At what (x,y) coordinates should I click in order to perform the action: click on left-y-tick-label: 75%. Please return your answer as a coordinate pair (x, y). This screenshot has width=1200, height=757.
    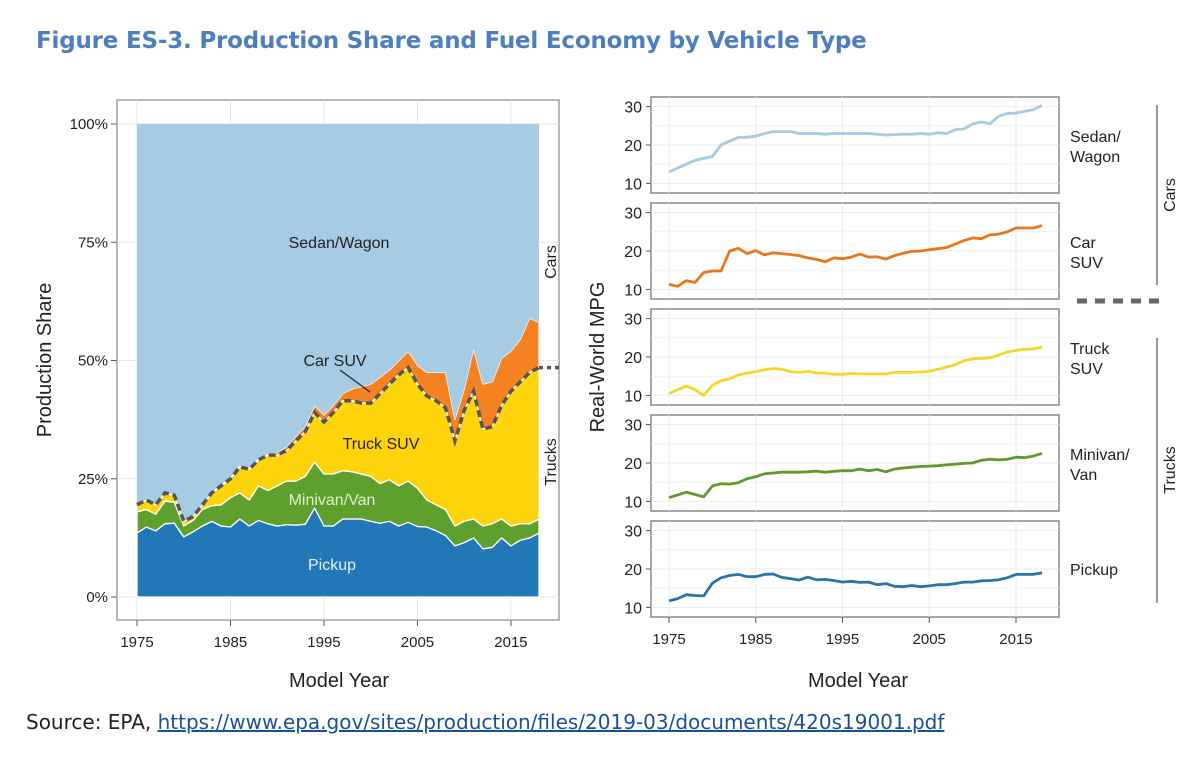
    Looking at the image, I should click on (93, 242).